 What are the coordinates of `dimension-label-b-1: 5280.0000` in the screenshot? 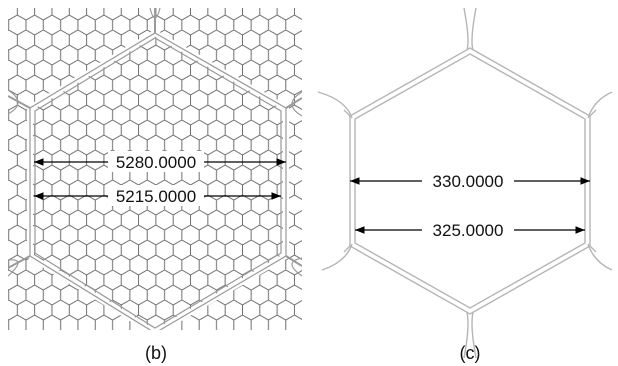 It's located at (156, 162).